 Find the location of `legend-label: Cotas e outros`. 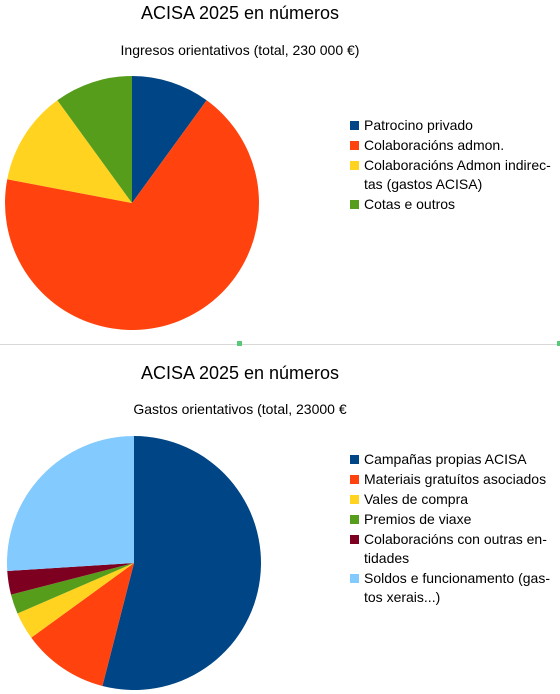

legend-label: Cotas e outros is located at coordinates (410, 204).